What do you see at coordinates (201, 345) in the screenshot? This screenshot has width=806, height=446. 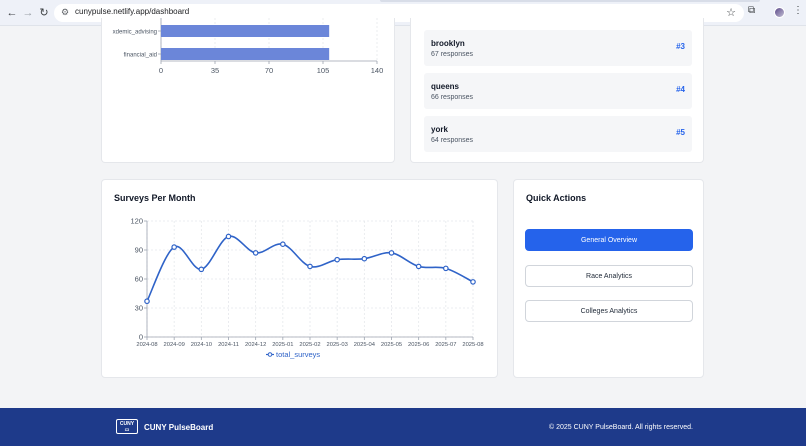 I see `x-tick-label: 2024-10` at bounding box center [201, 345].